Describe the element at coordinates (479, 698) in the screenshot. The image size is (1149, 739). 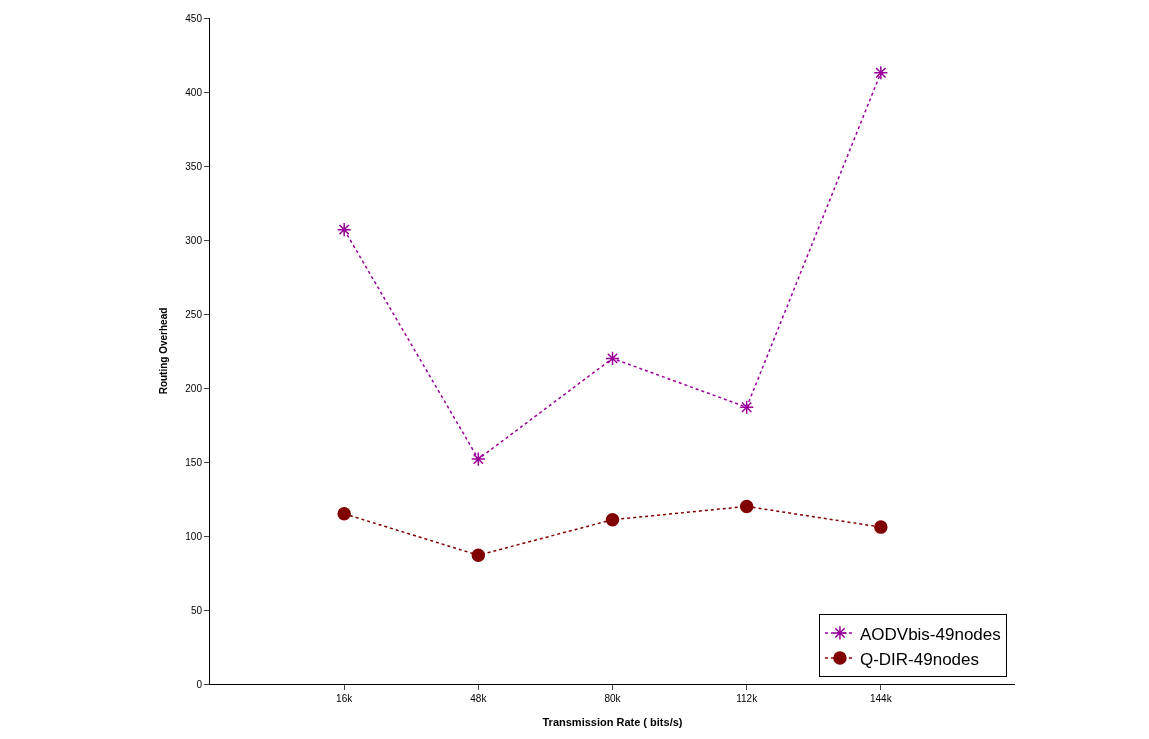
I see `x-tick-label: 48k` at that location.